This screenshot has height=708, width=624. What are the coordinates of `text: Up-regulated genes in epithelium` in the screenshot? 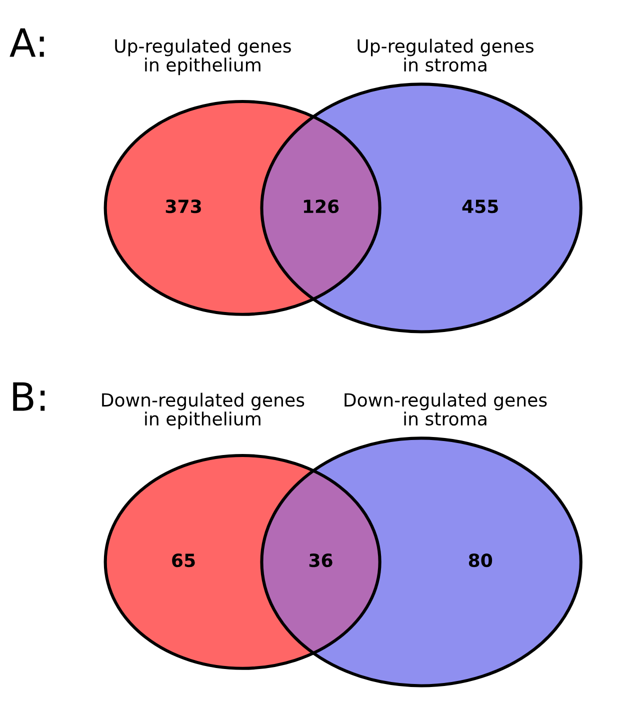 It's located at (203, 57).